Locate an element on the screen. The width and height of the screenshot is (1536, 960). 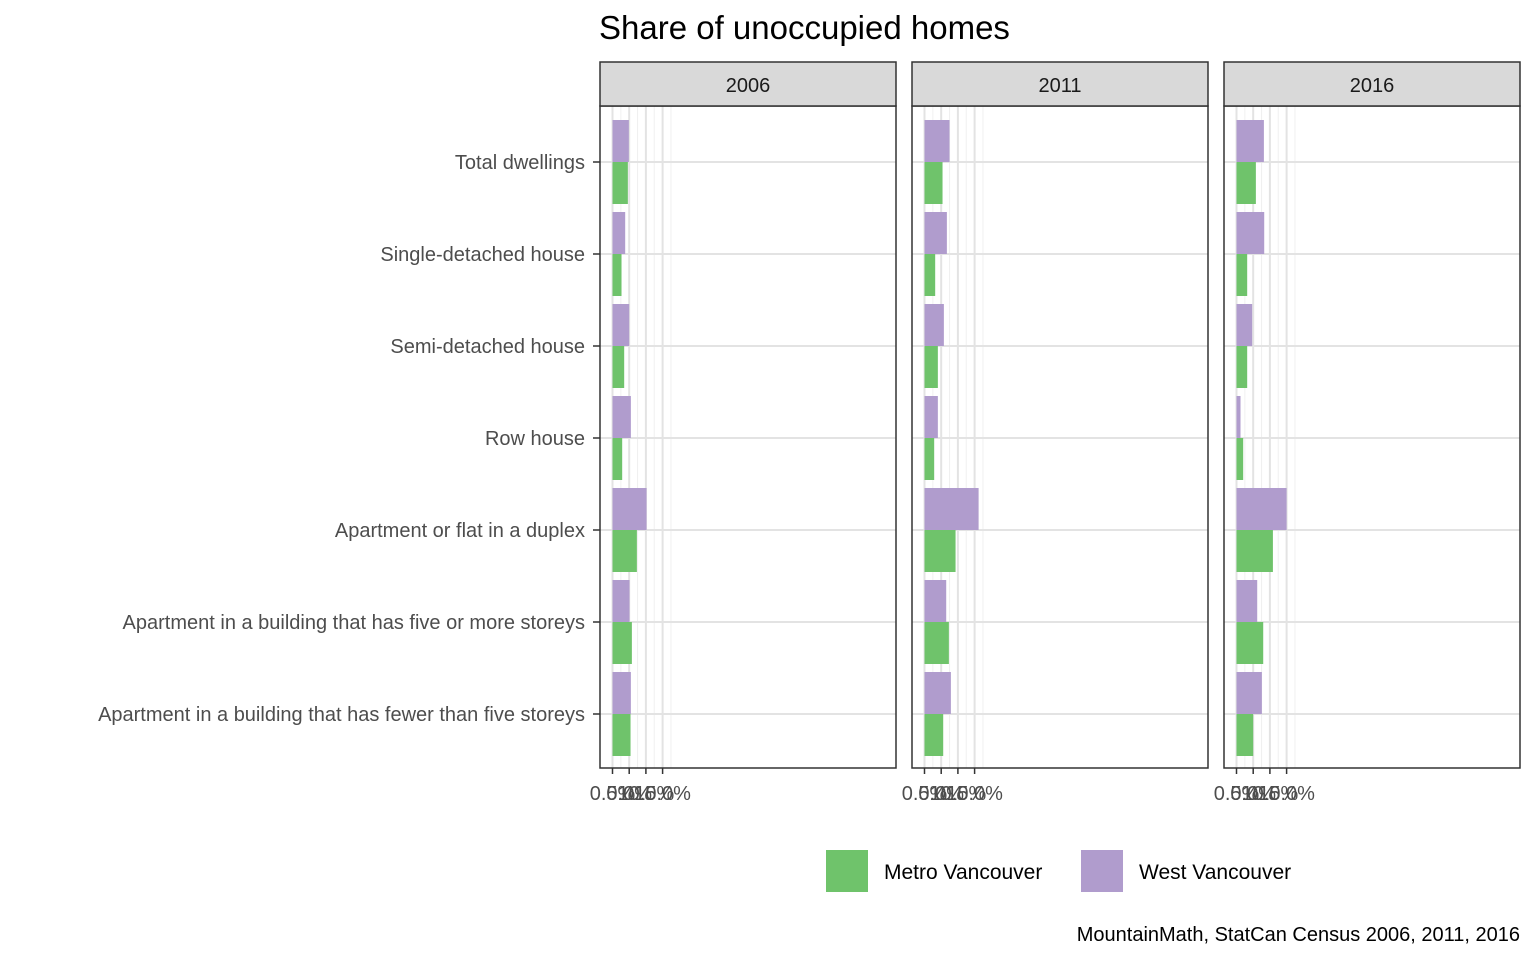
legend-label: West Vancouver is located at coordinates (1215, 872).